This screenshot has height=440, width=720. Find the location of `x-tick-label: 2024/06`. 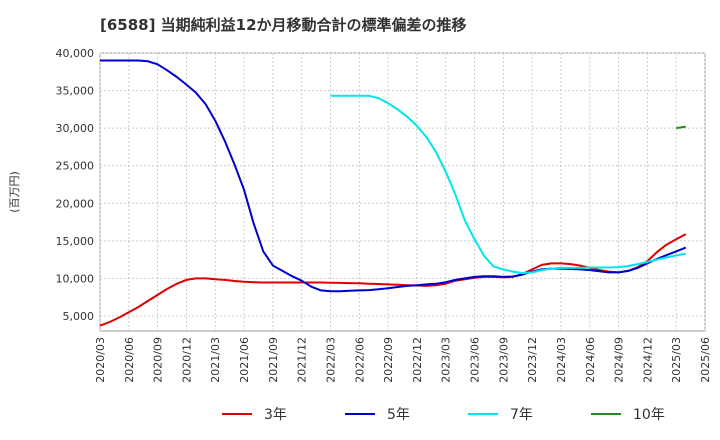

x-tick-label: 2024/06 is located at coordinates (590, 360).